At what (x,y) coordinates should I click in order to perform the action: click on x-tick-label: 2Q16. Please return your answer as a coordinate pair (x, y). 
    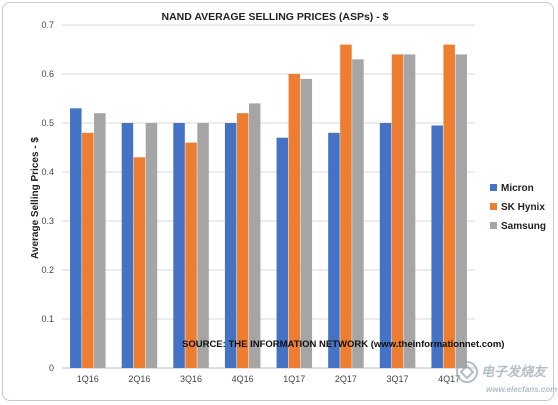
    Looking at the image, I should click on (139, 379).